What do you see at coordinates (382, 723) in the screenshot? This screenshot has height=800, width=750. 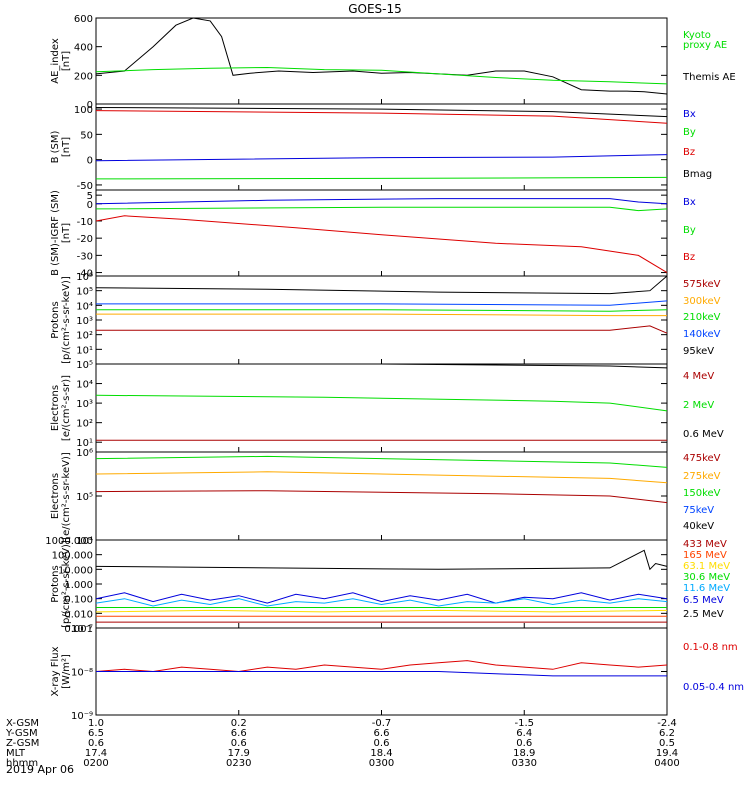 I see `orbit-row-value: -0.7` at bounding box center [382, 723].